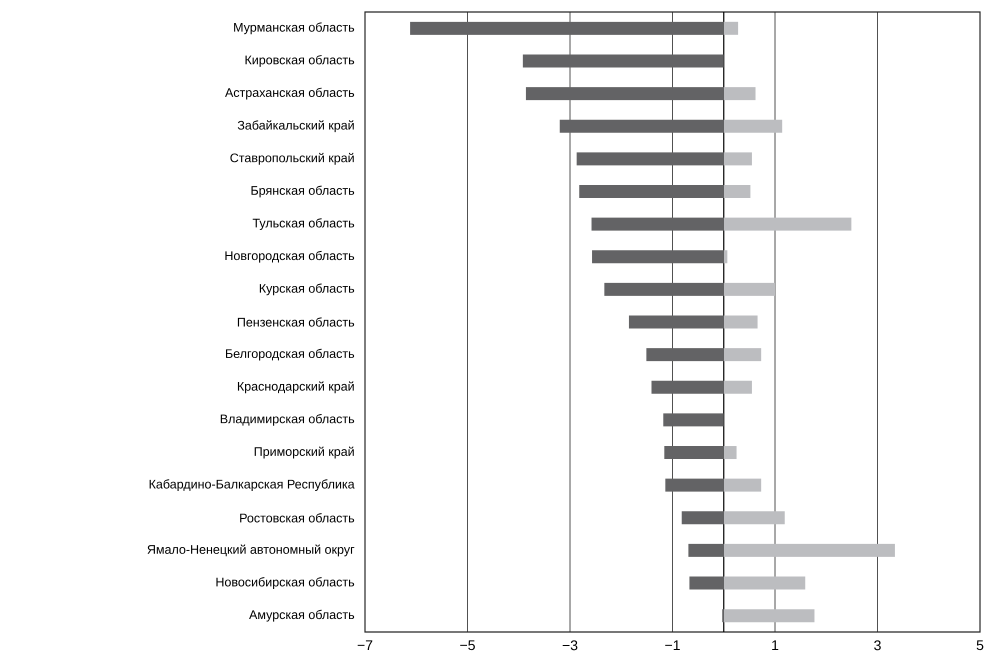 Image resolution: width=989 pixels, height=662 pixels. I want to click on x-tick-label: −5, so click(467, 645).